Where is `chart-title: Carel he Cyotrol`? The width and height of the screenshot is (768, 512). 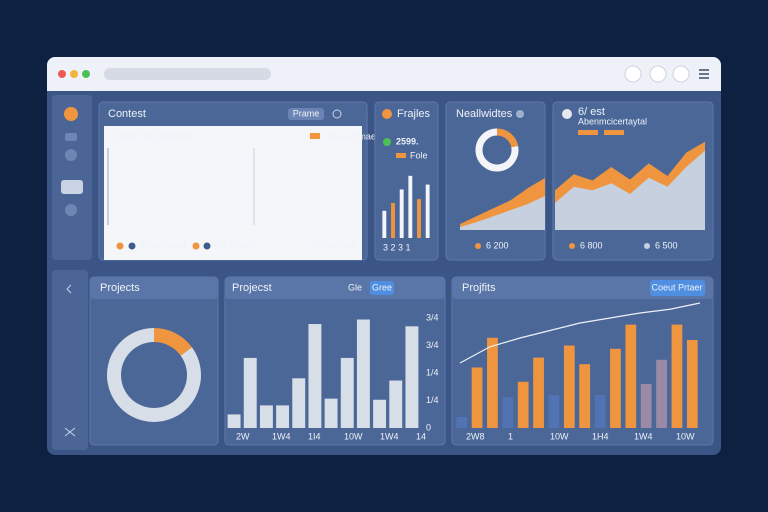 chart-title: Carel he Cyotrol is located at coordinates (149, 137).